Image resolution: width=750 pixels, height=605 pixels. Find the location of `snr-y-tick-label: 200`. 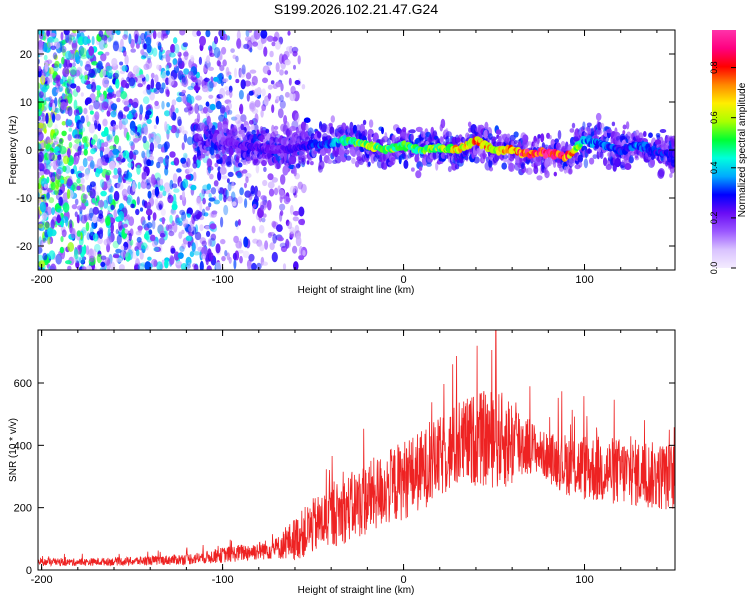

snr-y-tick-label: 200 is located at coordinates (23, 509).